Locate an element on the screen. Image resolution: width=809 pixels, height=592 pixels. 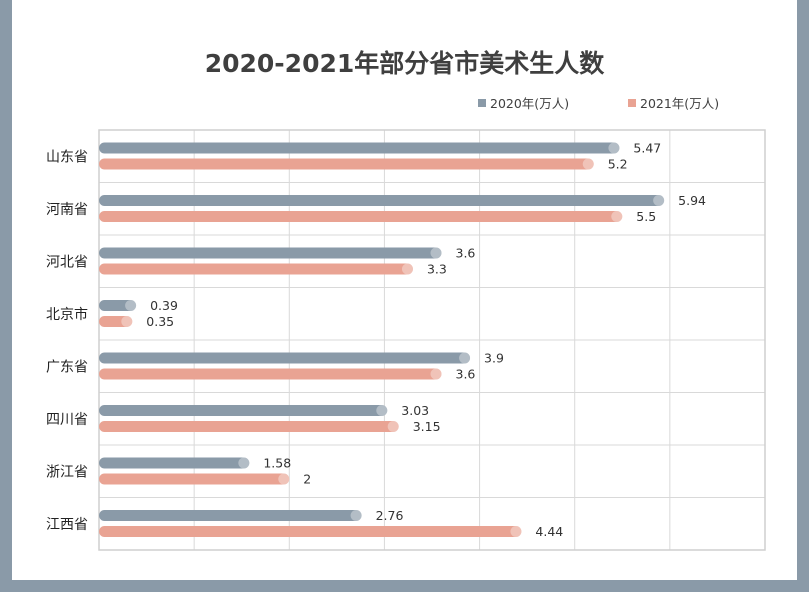
category-label: 北京市 is located at coordinates (67, 314).